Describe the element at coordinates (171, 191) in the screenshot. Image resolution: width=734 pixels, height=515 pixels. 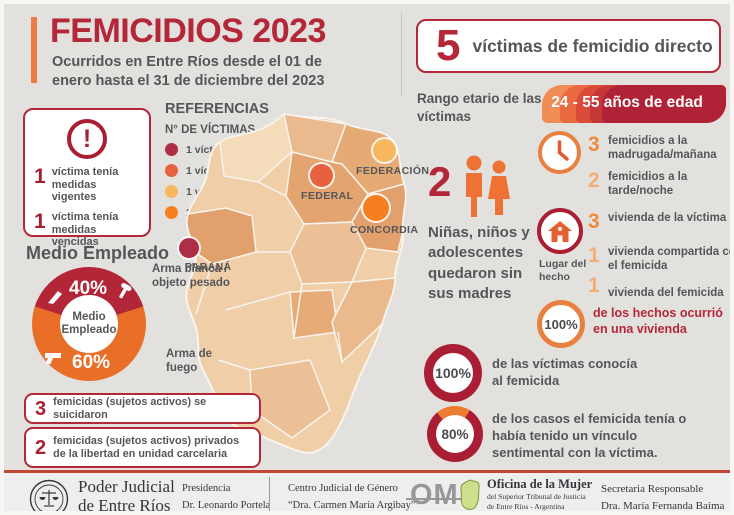
I see `legend-dot-lightorange` at that location.